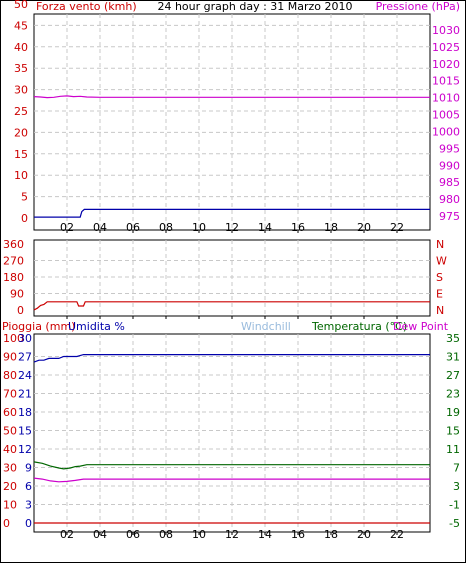  What do you see at coordinates (454, 505) in the screenshot?
I see `temperature-y-tick-label: -1` at bounding box center [454, 505].